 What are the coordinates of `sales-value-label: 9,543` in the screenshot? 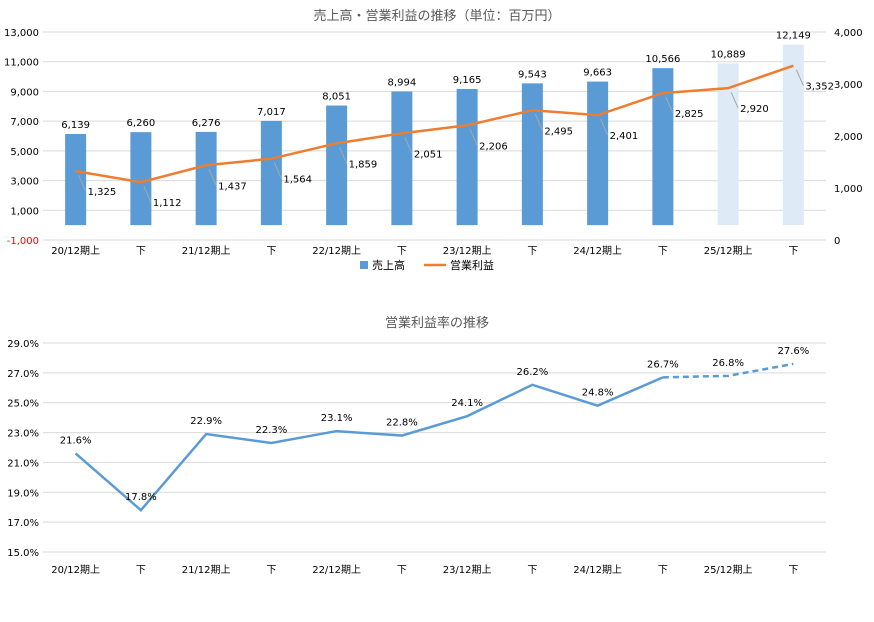 It's located at (532, 74).